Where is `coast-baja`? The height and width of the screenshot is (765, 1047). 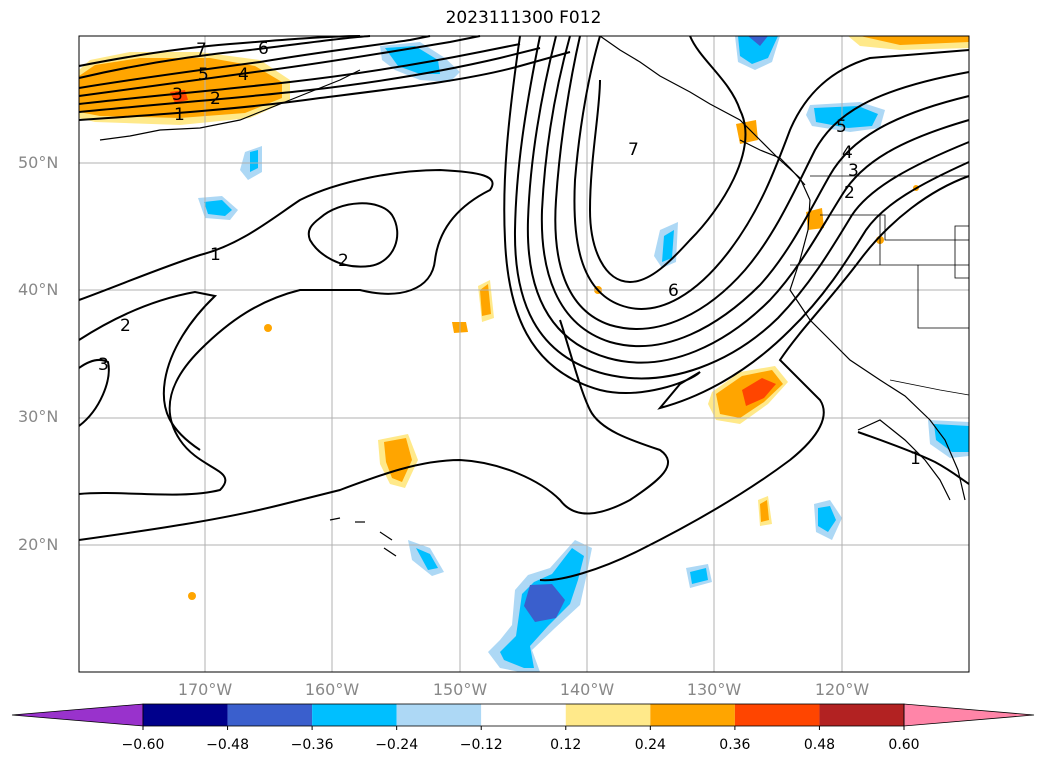
coast-baja is located at coordinates (904, 460).